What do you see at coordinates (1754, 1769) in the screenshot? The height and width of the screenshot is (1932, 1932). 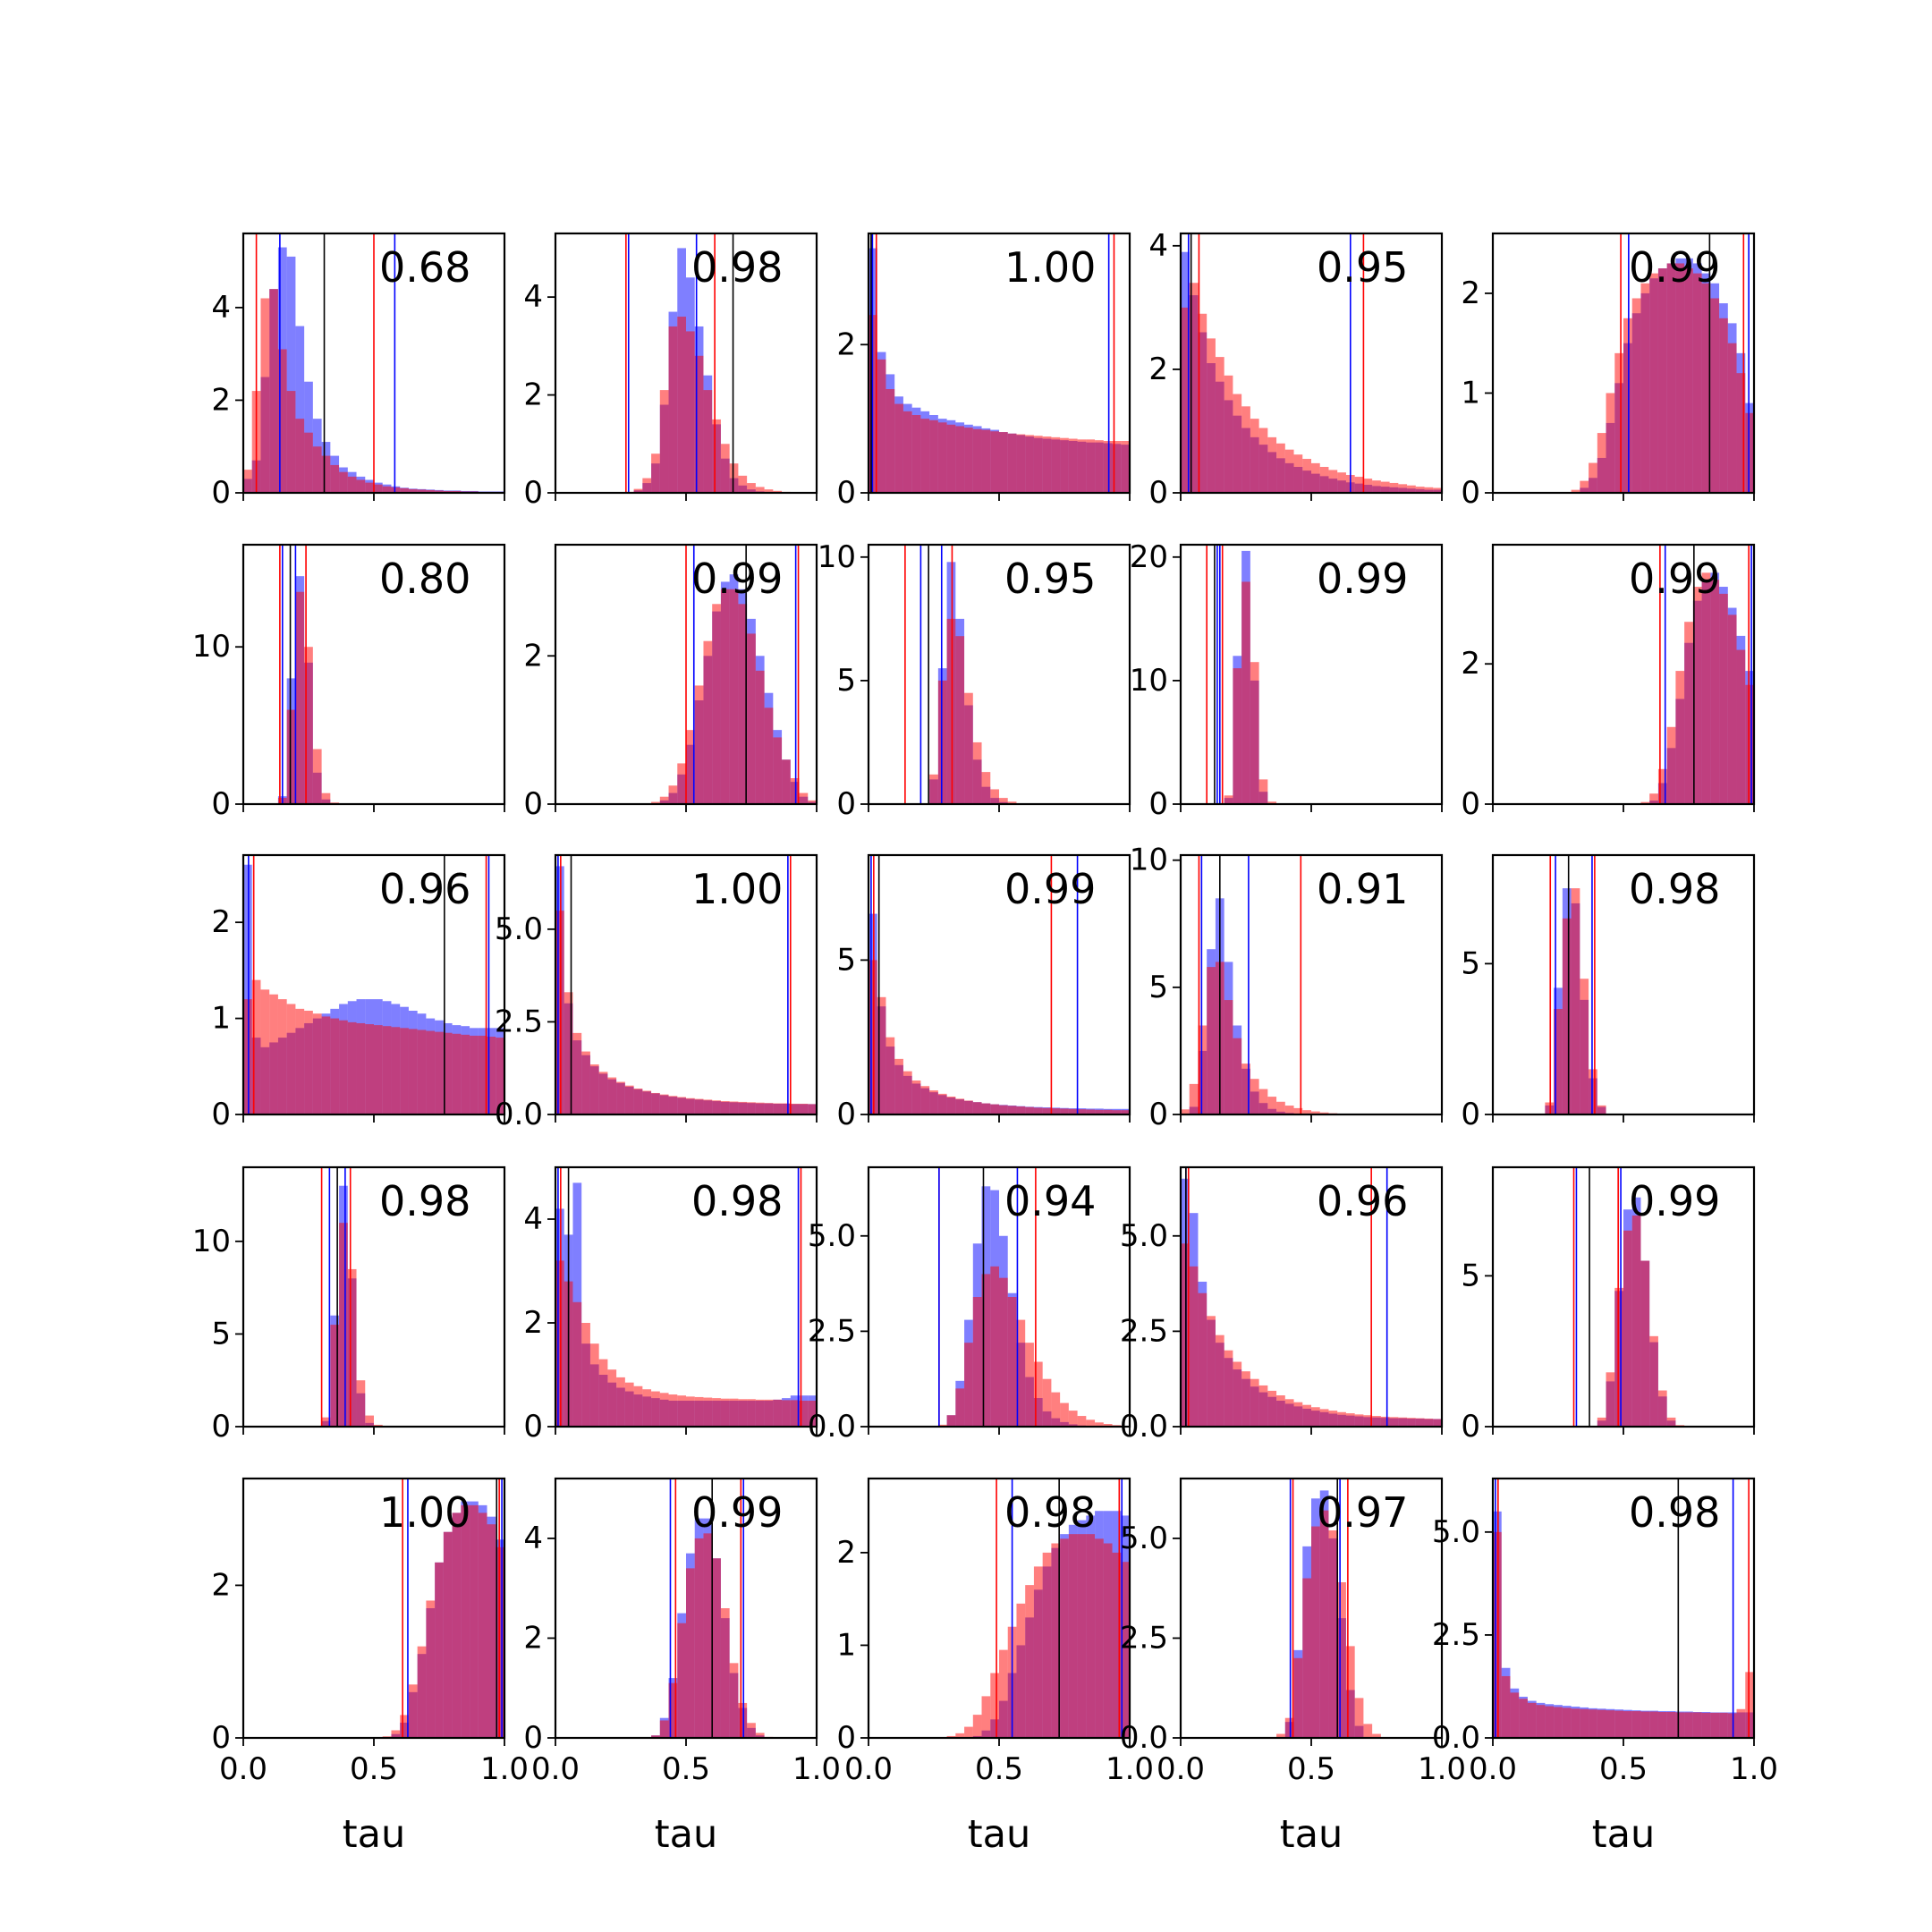 I see `x-tick-label: 1.0` at bounding box center [1754, 1769].